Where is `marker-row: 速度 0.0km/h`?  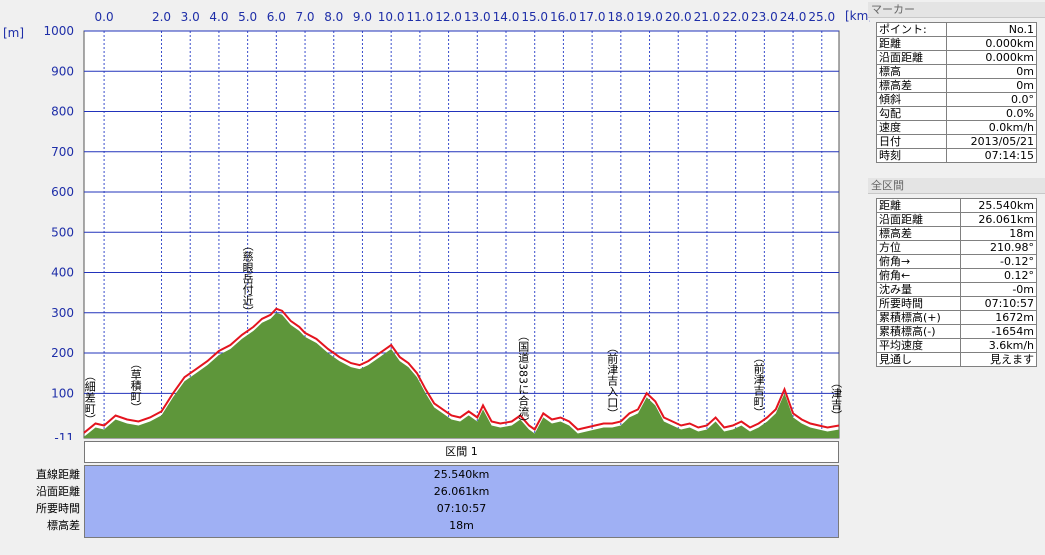
marker-row: 速度 0.0km/h is located at coordinates (957, 127).